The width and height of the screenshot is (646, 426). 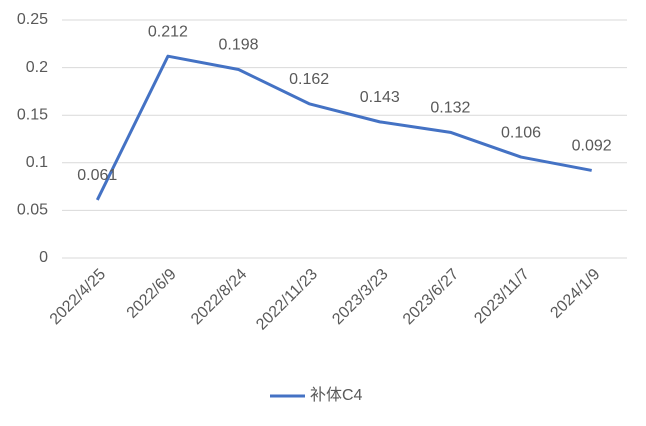 What do you see at coordinates (32, 210) in the screenshot?
I see `y-tick-label: 0.05` at bounding box center [32, 210].